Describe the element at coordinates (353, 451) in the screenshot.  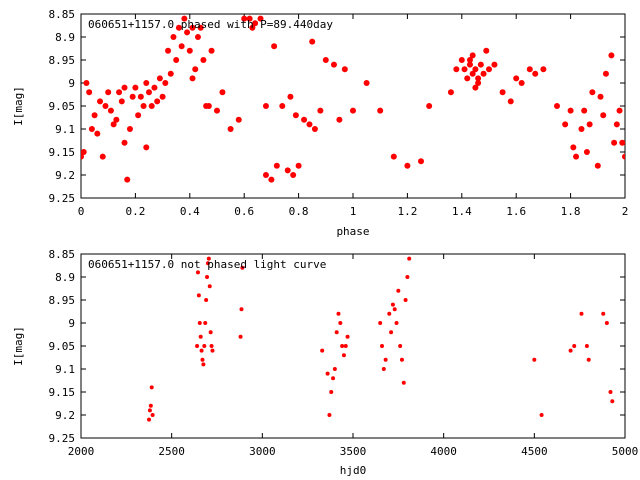
I see `x-tick-label: 3500` at that location.